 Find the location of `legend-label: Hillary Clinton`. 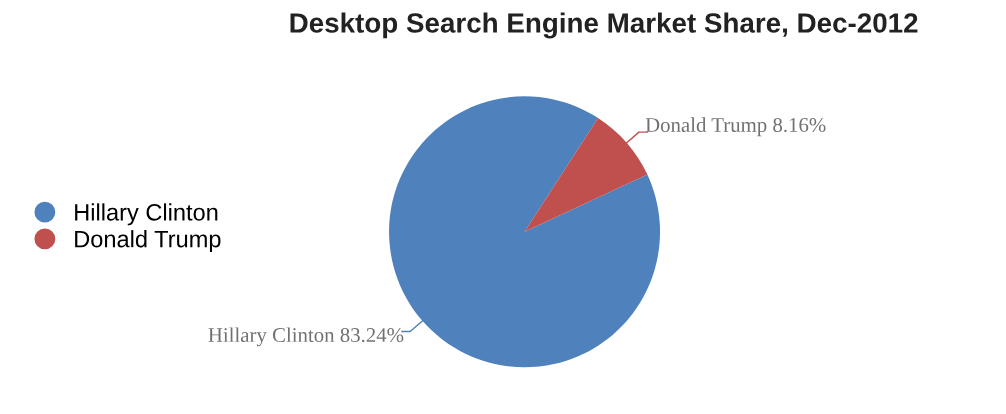

legend-label: Hillary Clinton is located at coordinates (146, 214).